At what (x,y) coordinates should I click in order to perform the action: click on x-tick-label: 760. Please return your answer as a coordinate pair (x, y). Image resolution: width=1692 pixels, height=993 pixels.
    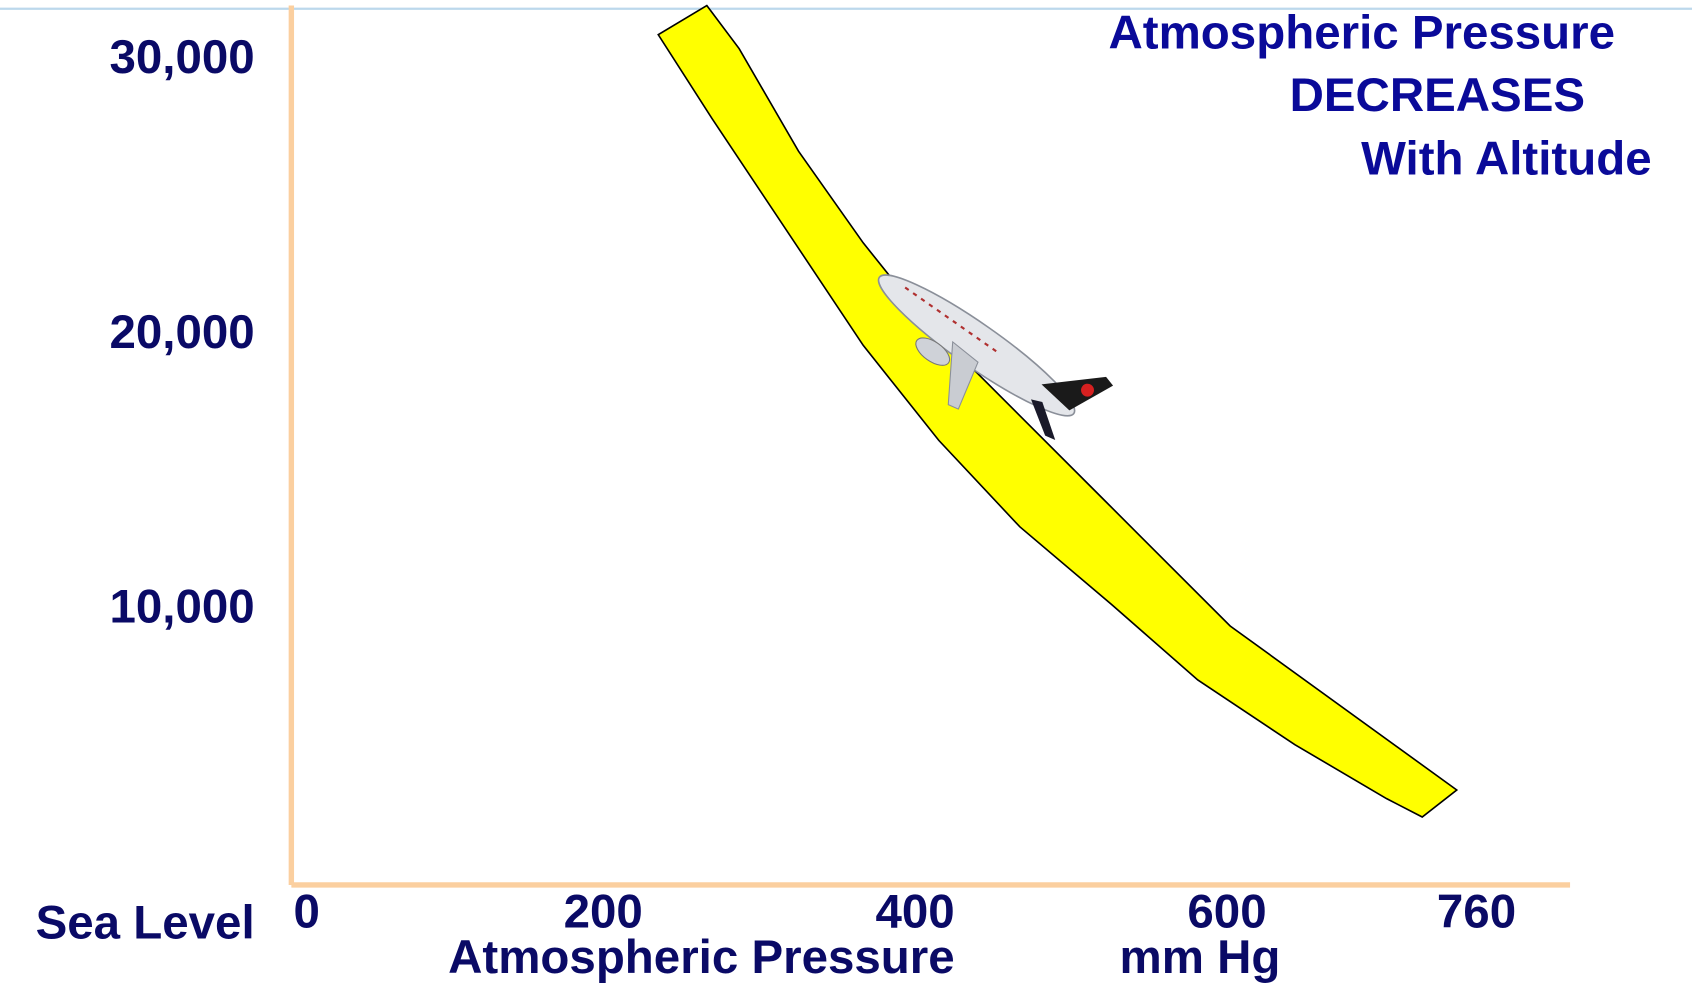
    Looking at the image, I should click on (1476, 912).